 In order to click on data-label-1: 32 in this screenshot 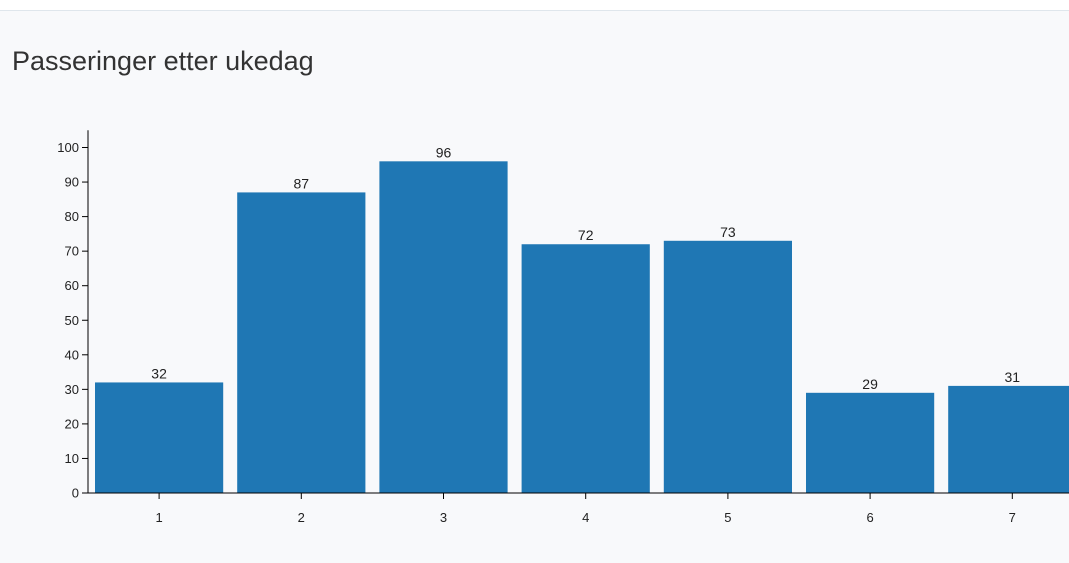, I will do `click(159, 373)`.